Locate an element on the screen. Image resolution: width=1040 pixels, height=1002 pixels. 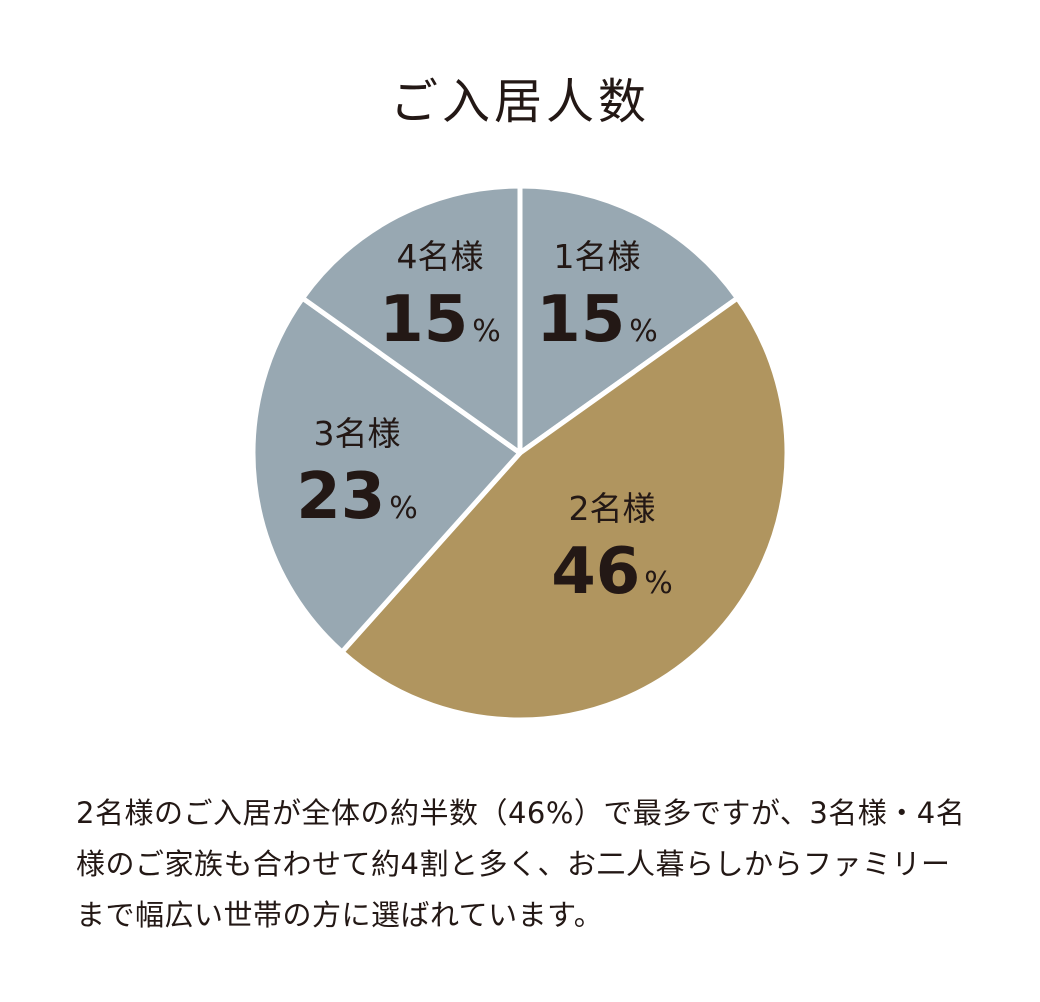
chart-title: ご入居人数 is located at coordinates (519, 102).